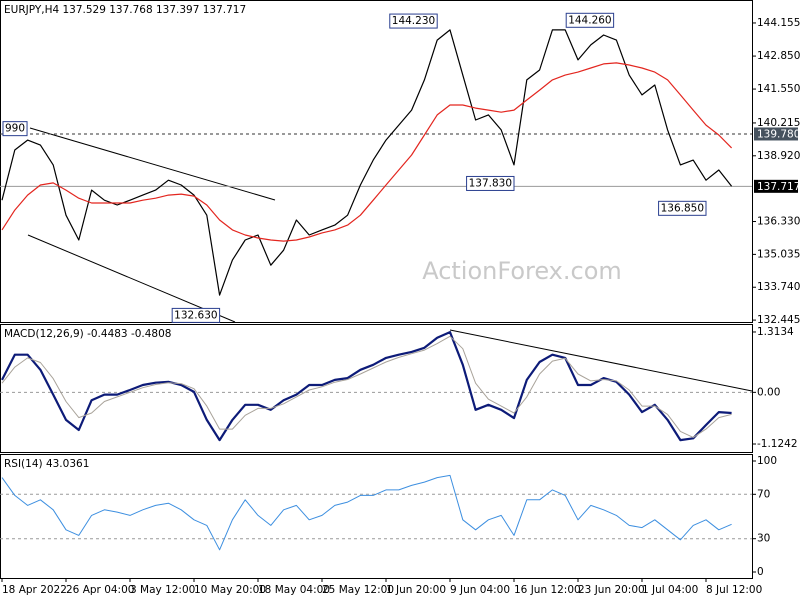 The image size is (800, 600). I want to click on y-tick-label: 141.550, so click(778, 89).